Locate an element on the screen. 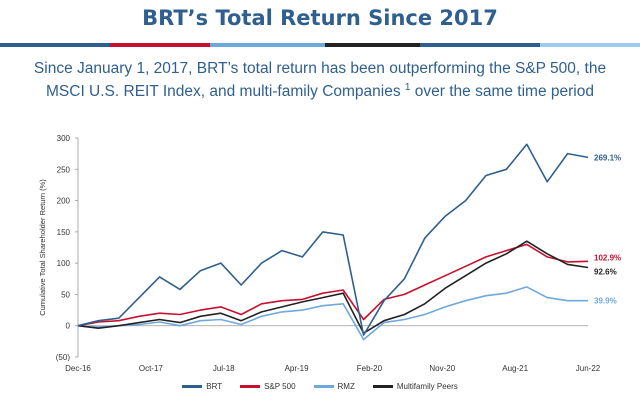  end-value-label: 92.6% is located at coordinates (605, 272).